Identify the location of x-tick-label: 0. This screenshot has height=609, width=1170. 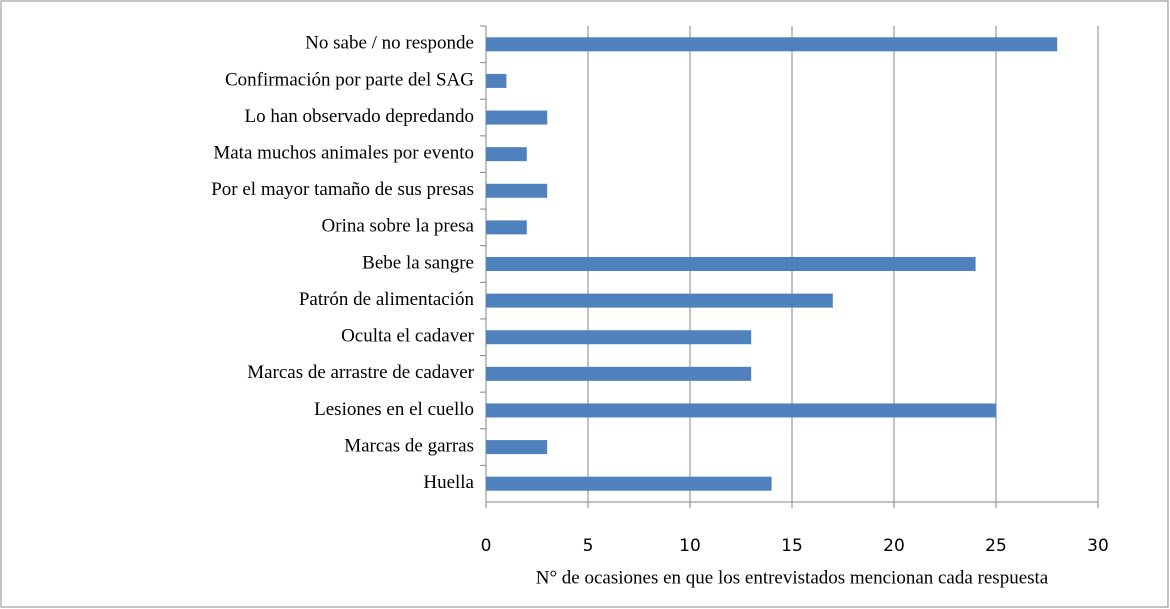
(486, 546).